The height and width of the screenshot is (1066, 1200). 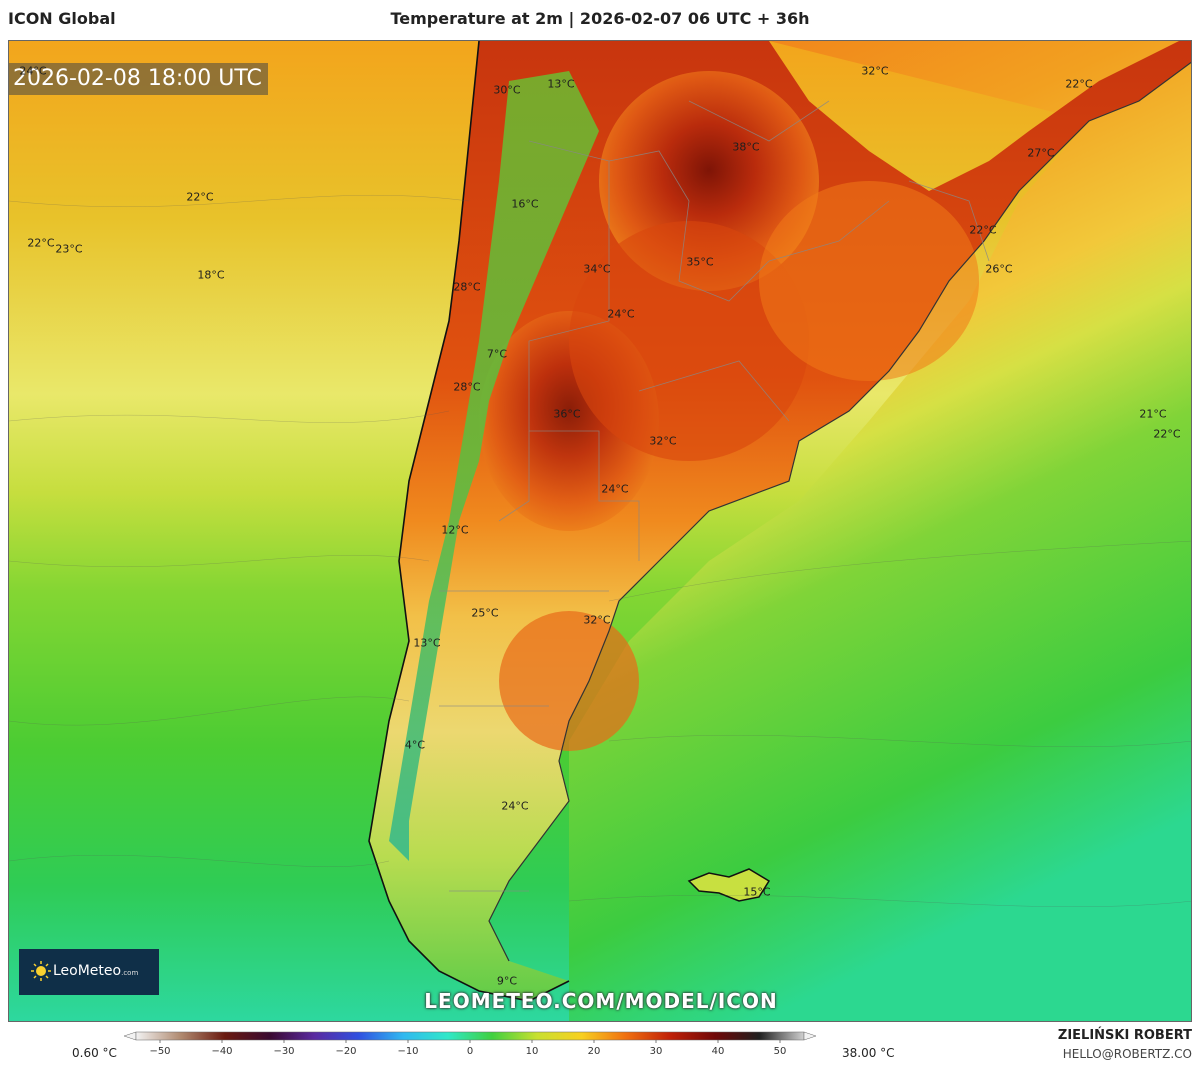 What do you see at coordinates (594, 1051) in the screenshot?
I see `legend-tick-label: 20` at bounding box center [594, 1051].